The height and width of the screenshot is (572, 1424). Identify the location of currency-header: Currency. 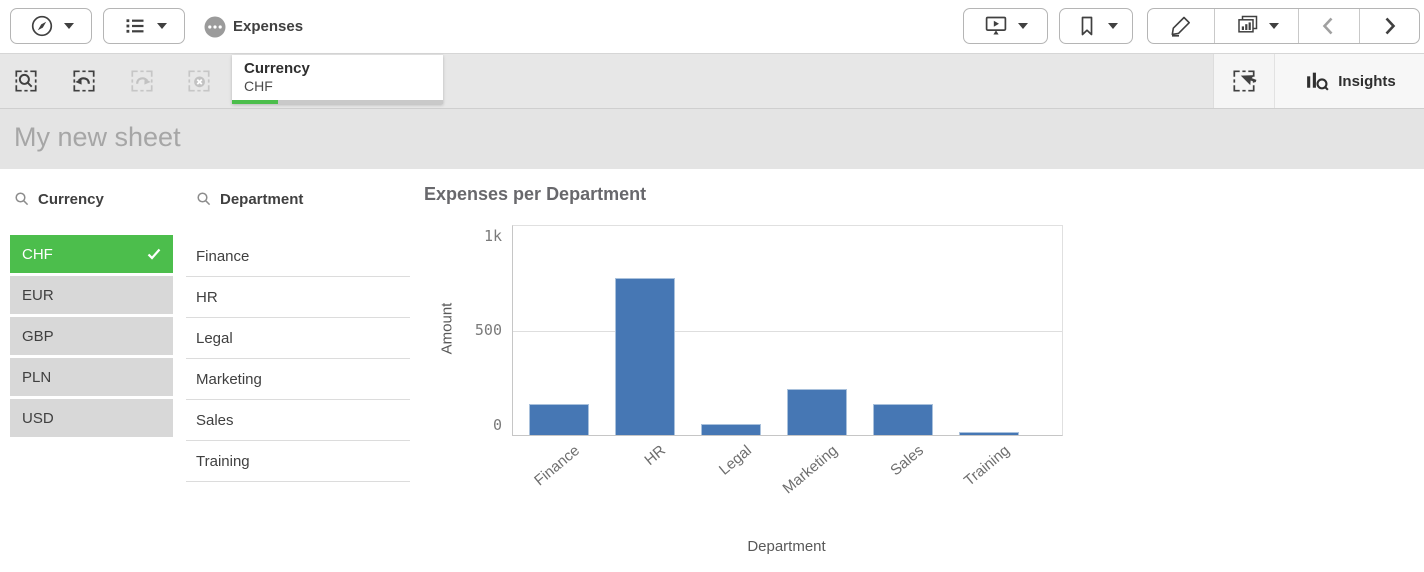
(91, 199).